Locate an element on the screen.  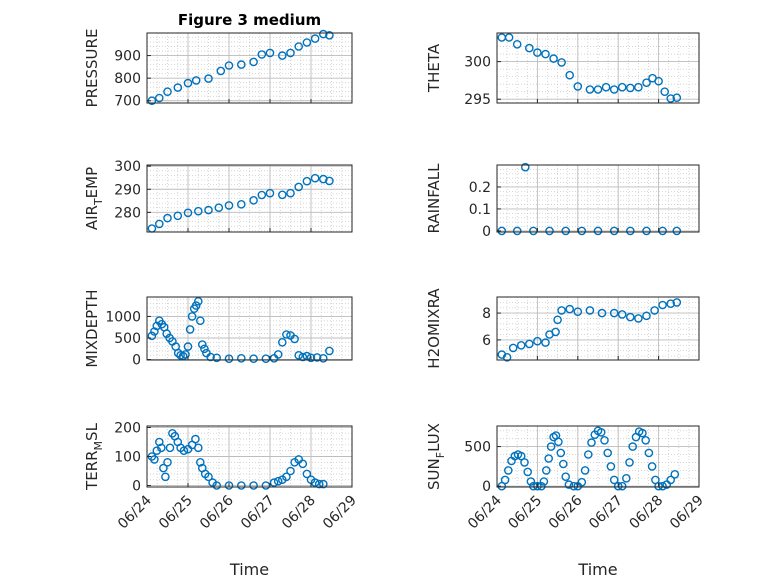
x-tick-label: 06/24 is located at coordinates (135, 512).